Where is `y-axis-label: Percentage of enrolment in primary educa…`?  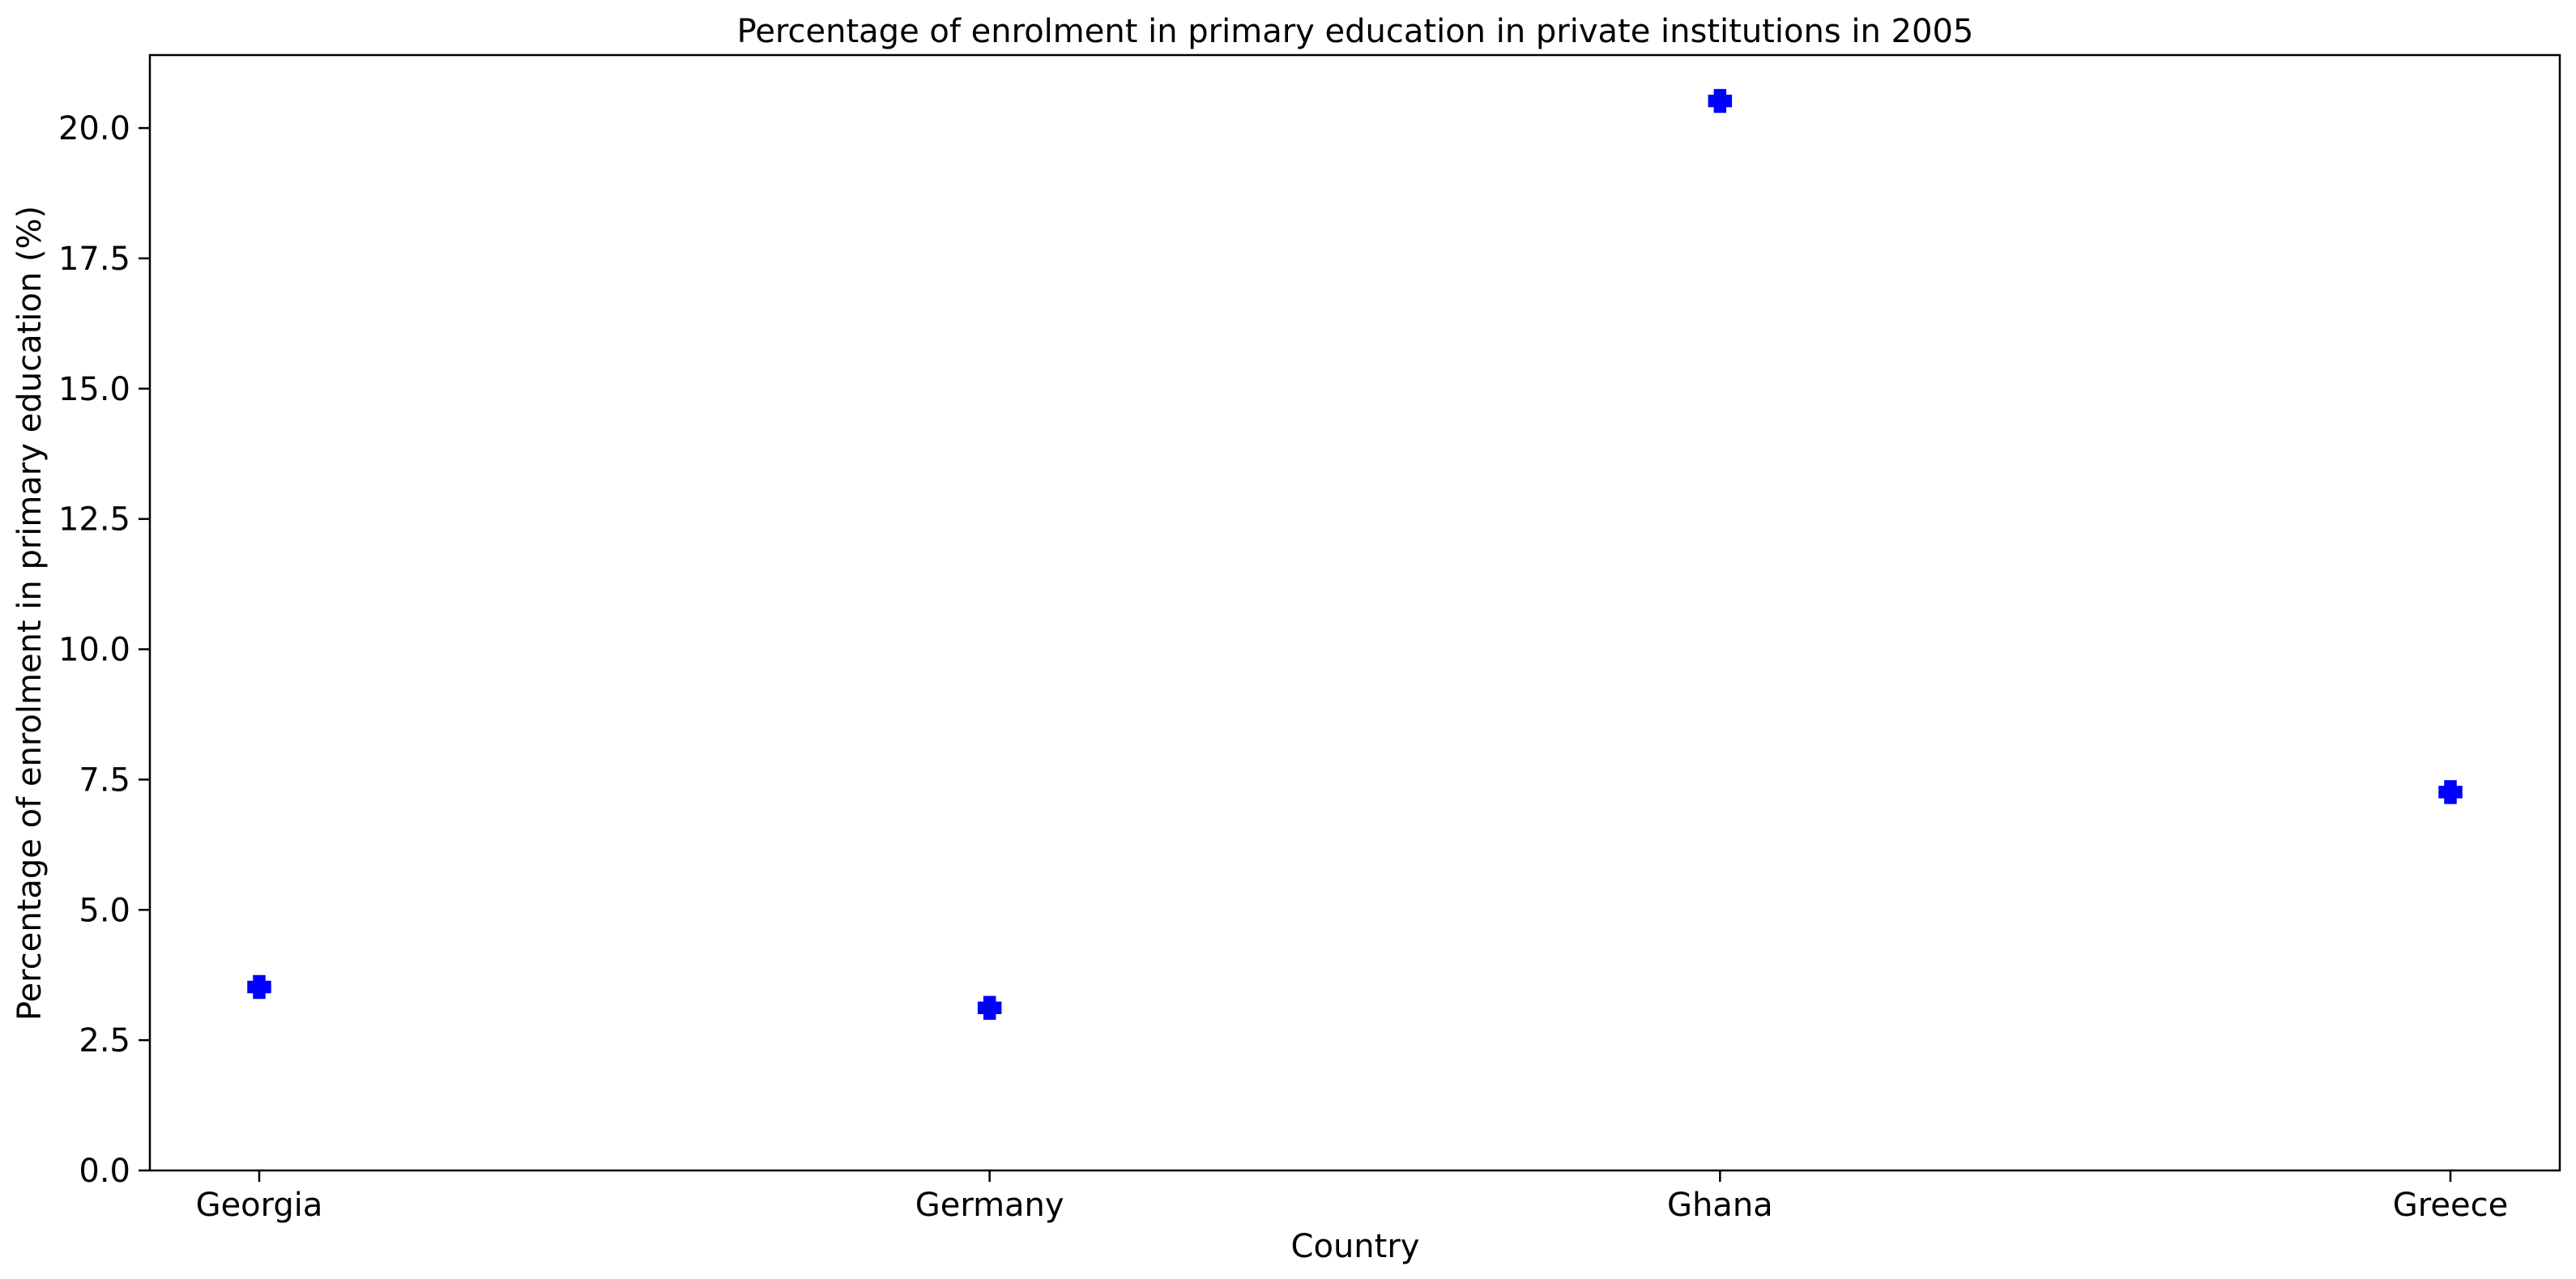 y-axis-label: Percentage of enrolment in primary educa… is located at coordinates (30, 613).